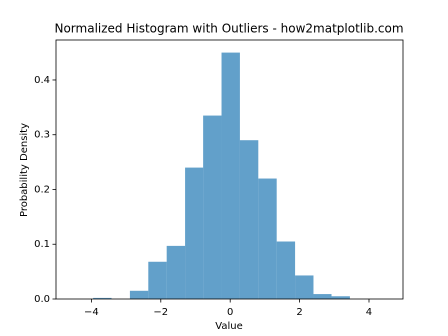 The image size is (448, 336). What do you see at coordinates (230, 312) in the screenshot?
I see `x-tick-label: 0` at bounding box center [230, 312].